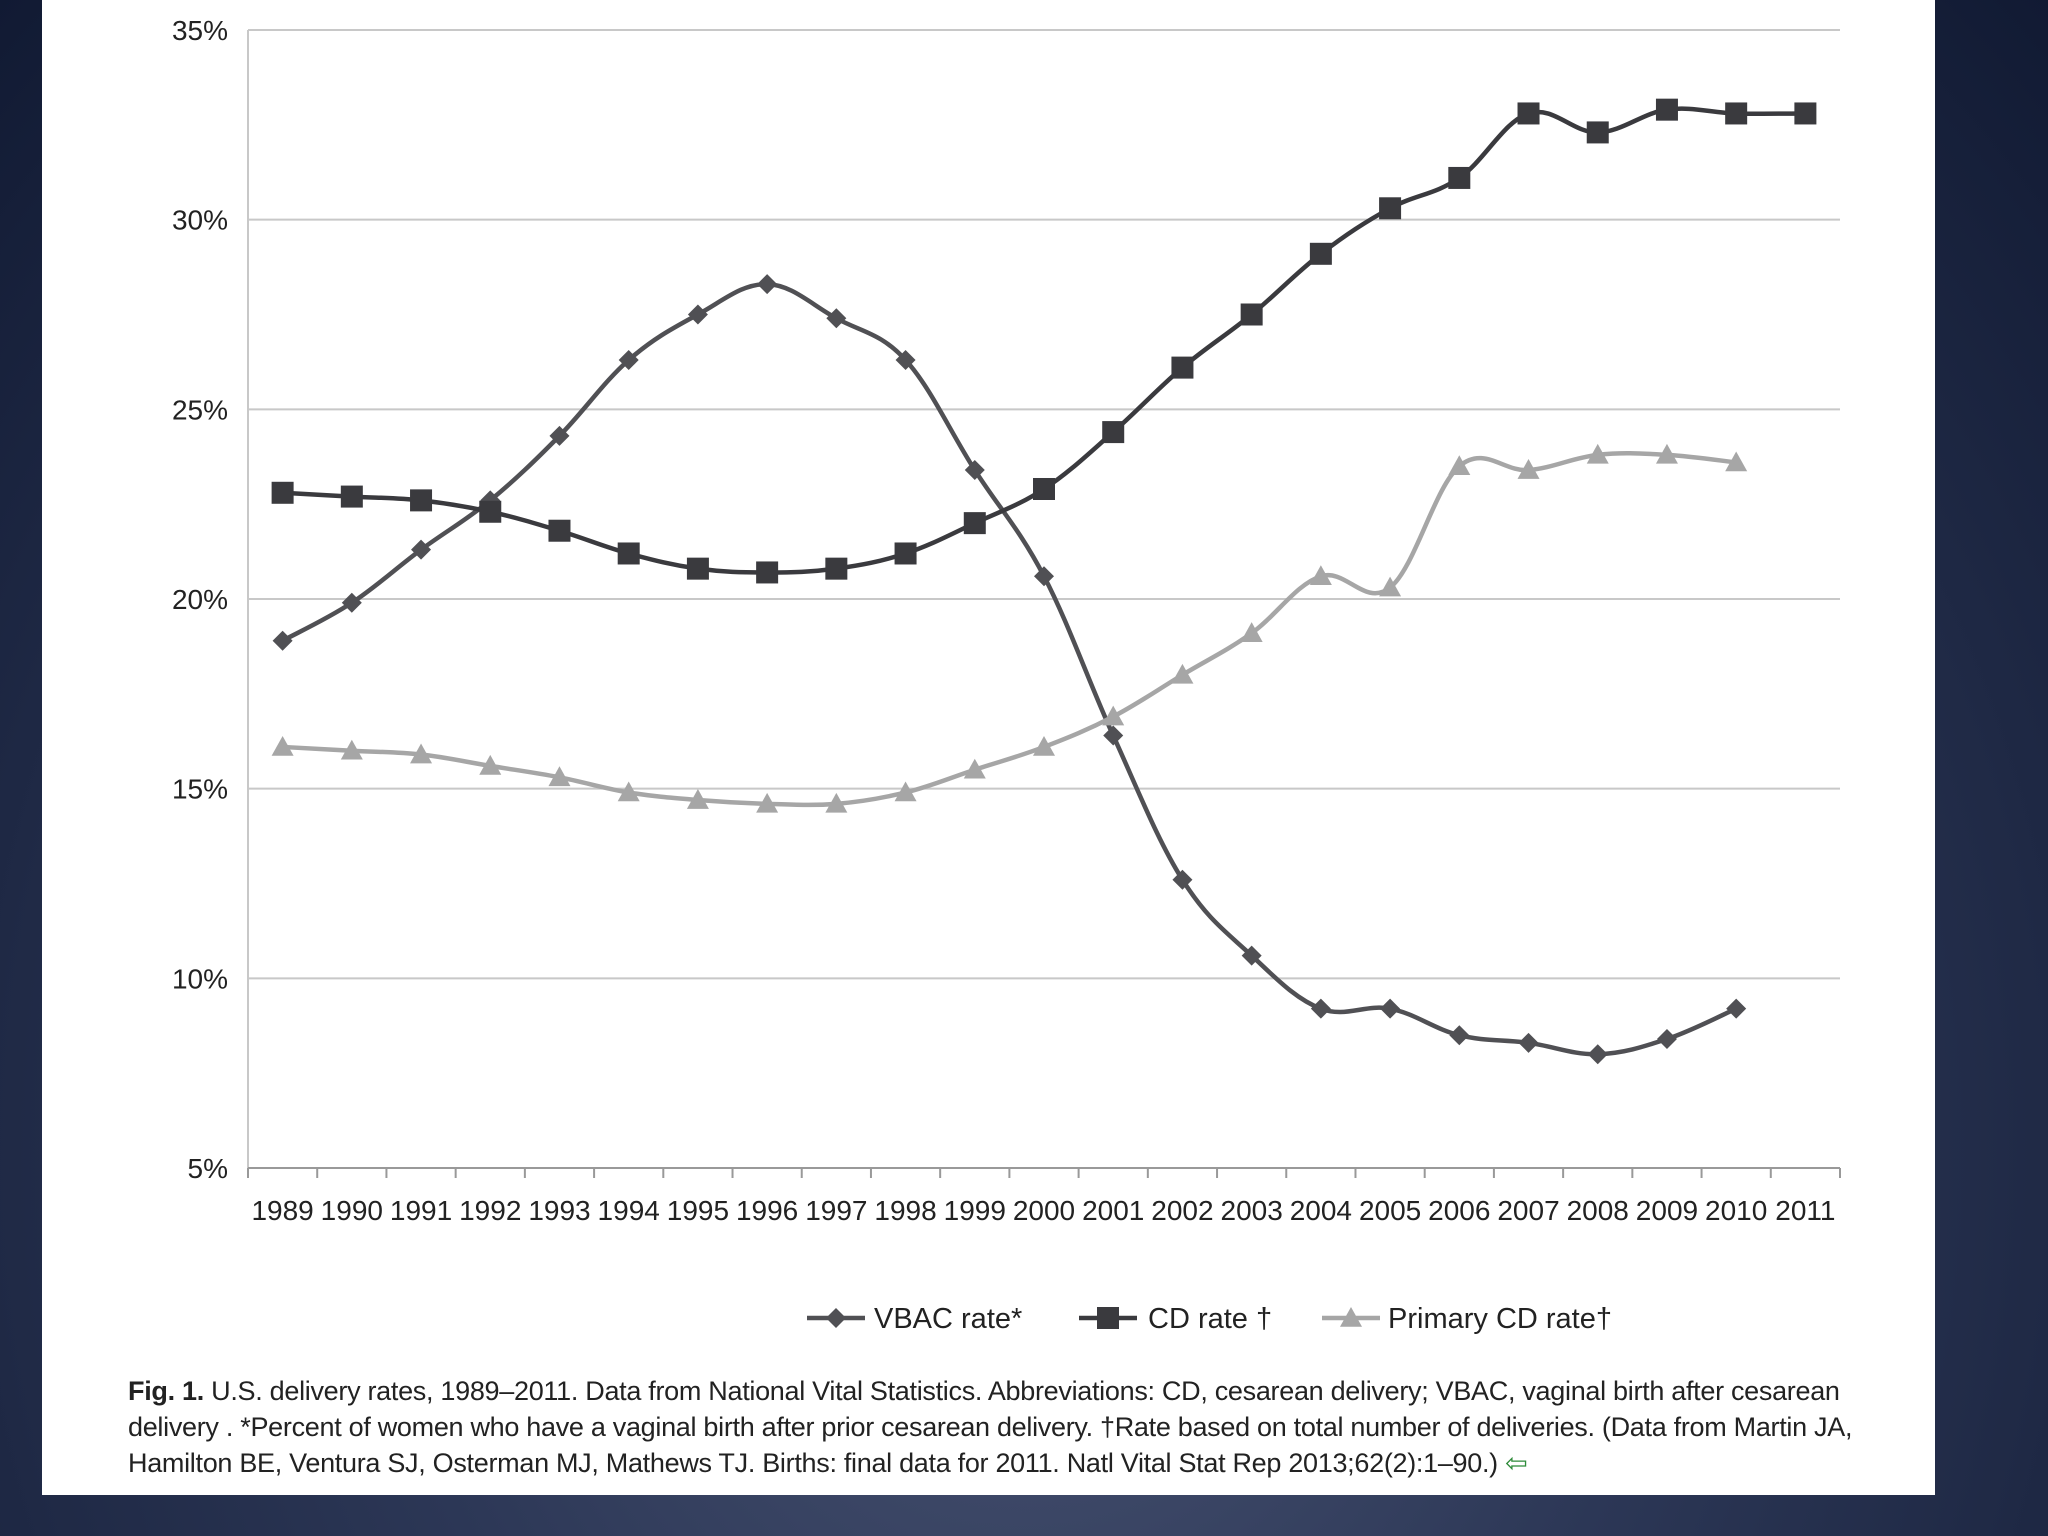 This screenshot has width=2048, height=1536. I want to click on x-tick-label: 1997, so click(836, 1210).